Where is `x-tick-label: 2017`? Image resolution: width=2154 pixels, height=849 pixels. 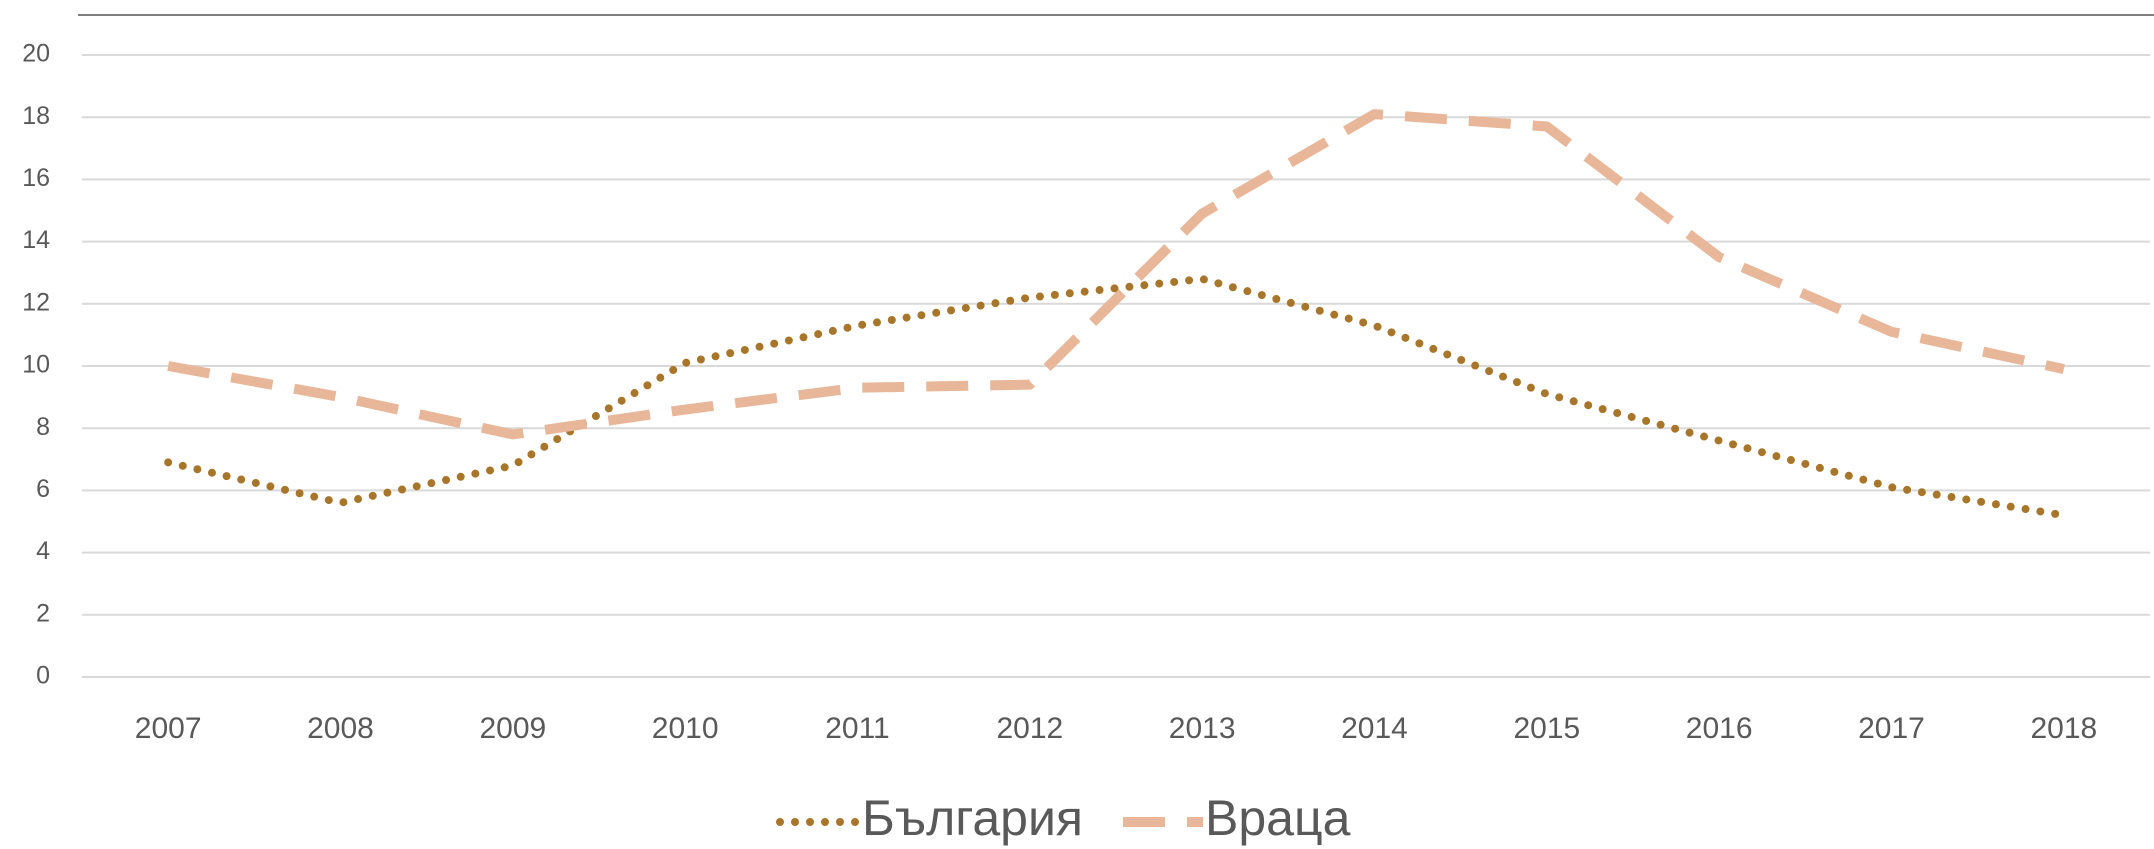
x-tick-label: 2017 is located at coordinates (1891, 728).